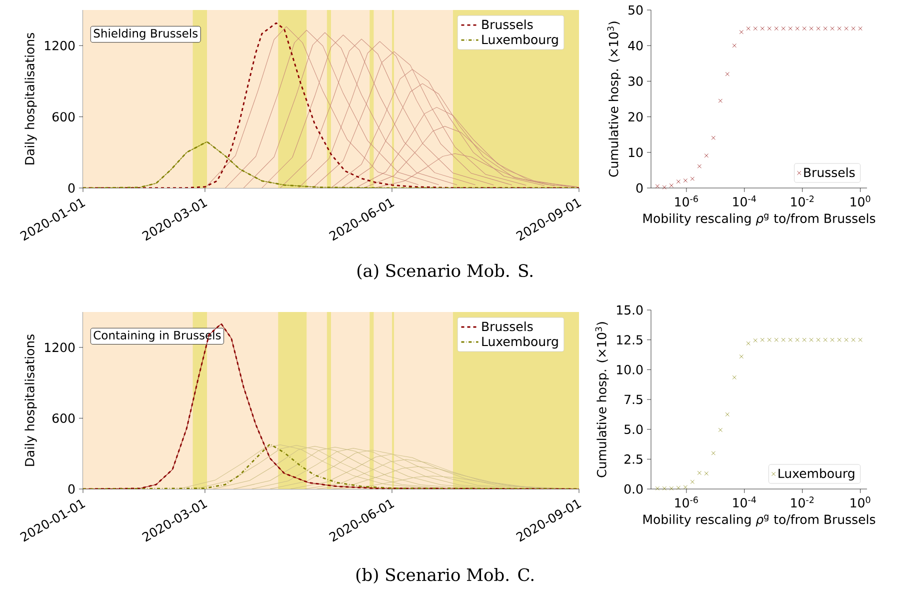  I want to click on text: (b) Scenario Mob. C., so click(445, 576).